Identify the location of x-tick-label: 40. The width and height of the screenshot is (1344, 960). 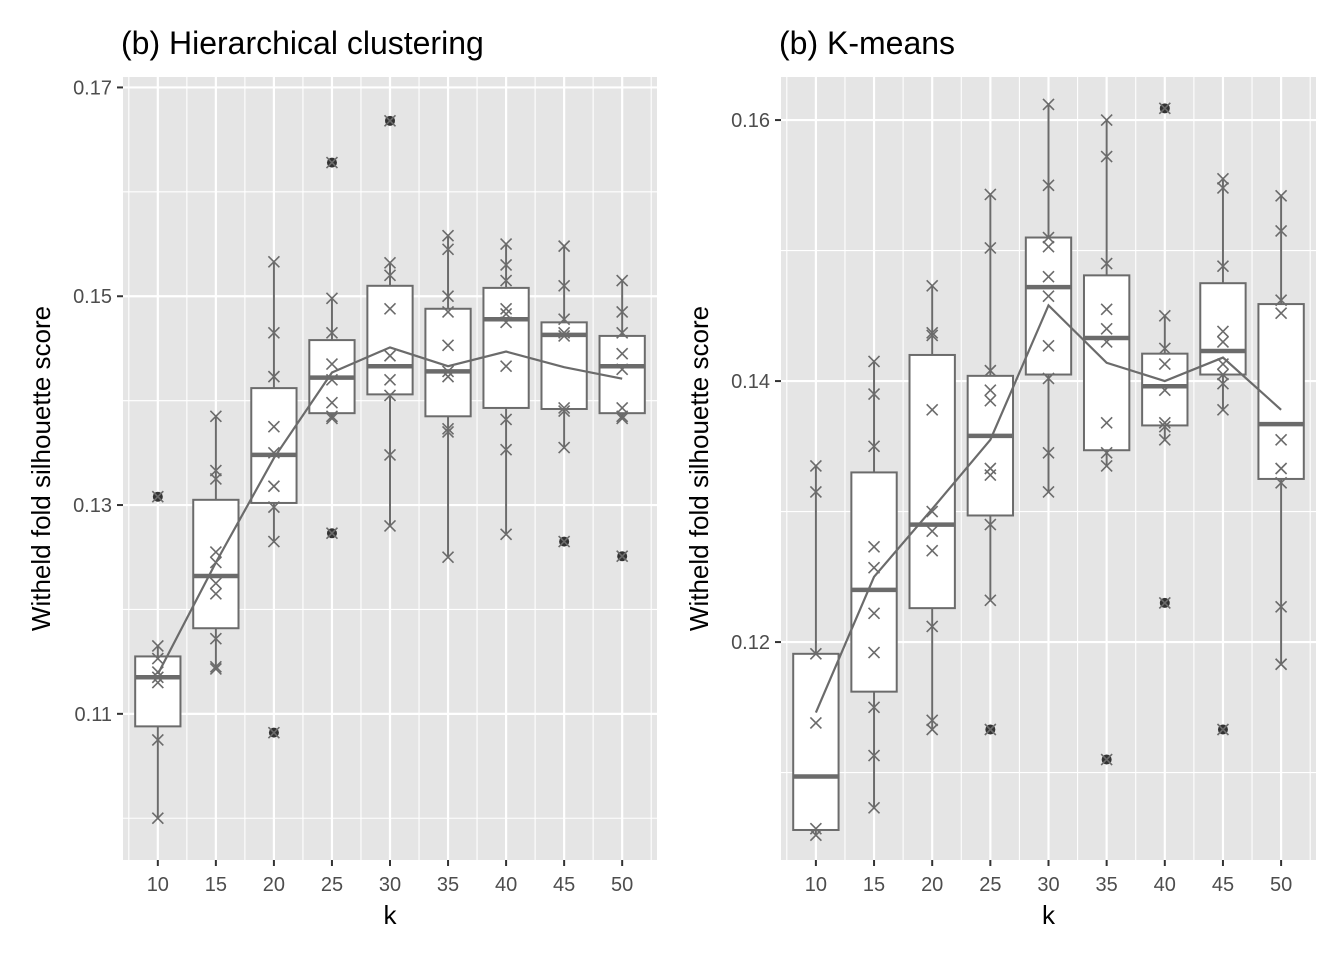
(506, 885).